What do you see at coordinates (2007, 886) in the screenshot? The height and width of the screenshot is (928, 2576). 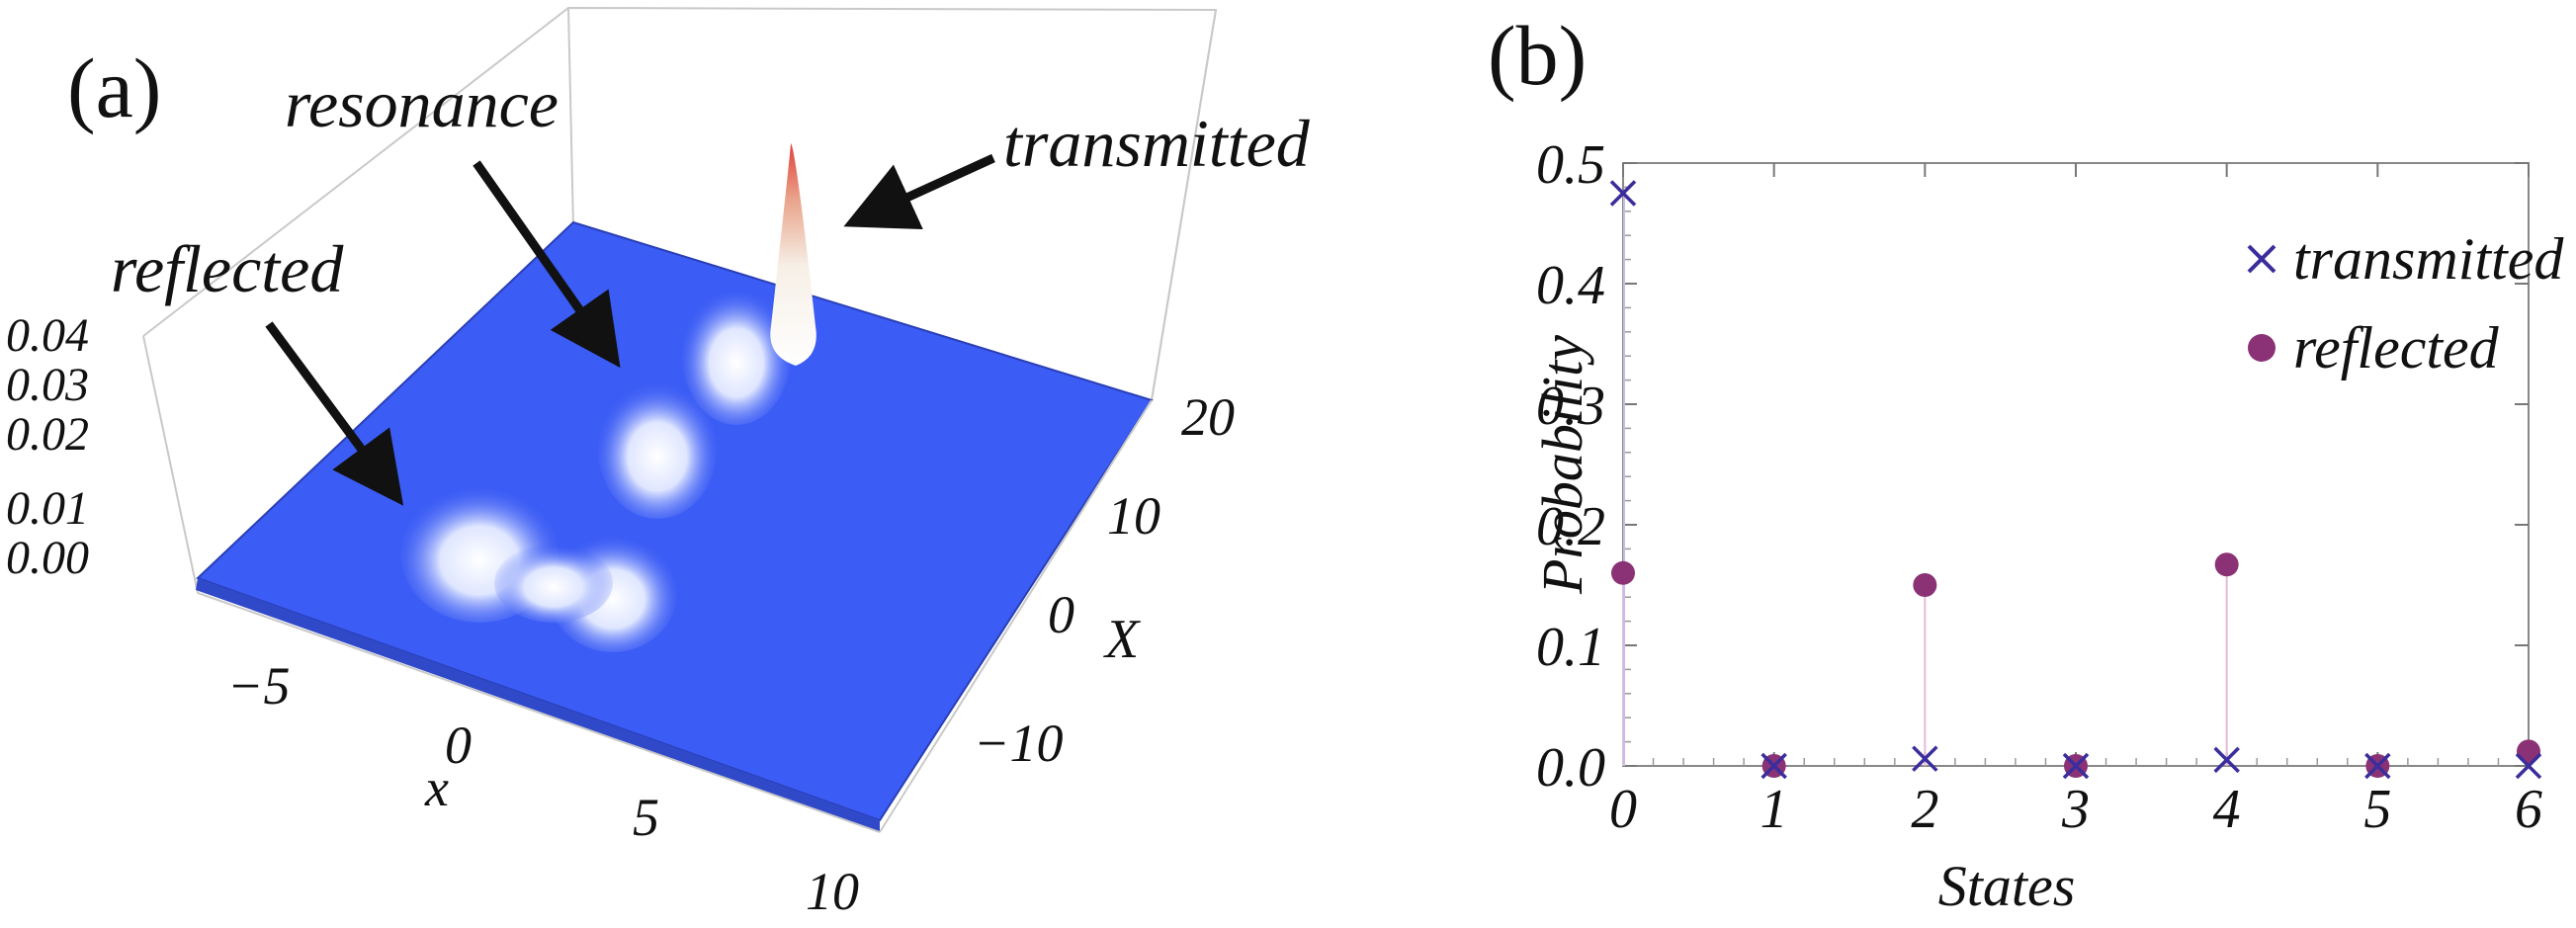 I see `x-axis-title: States` at bounding box center [2007, 886].